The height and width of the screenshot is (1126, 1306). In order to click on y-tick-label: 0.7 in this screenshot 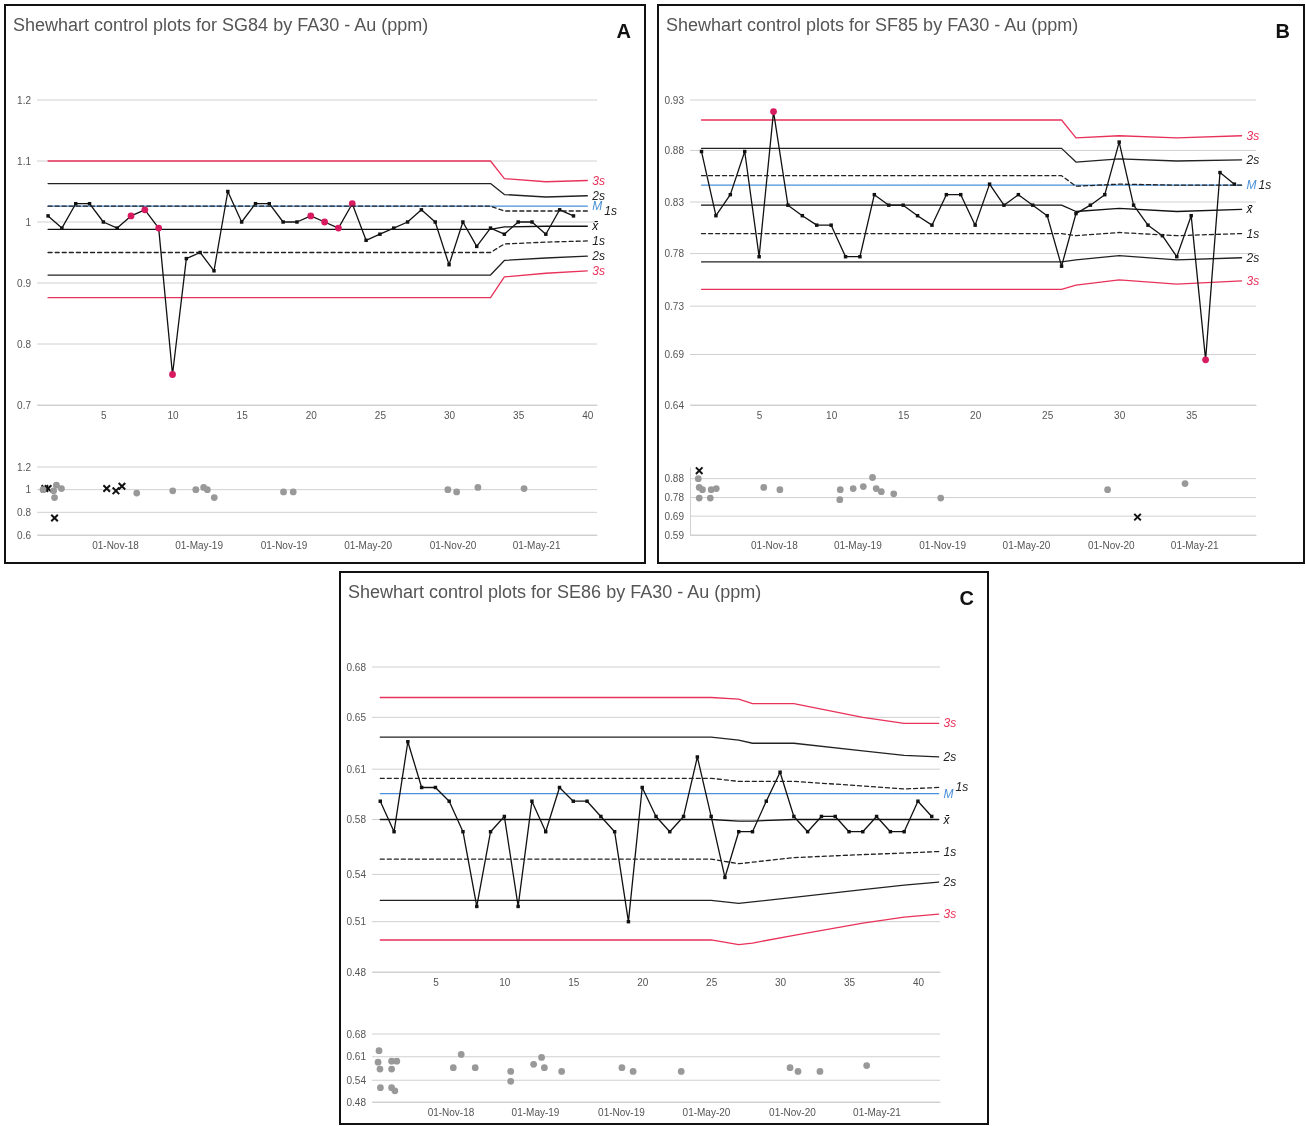, I will do `click(24, 405)`.